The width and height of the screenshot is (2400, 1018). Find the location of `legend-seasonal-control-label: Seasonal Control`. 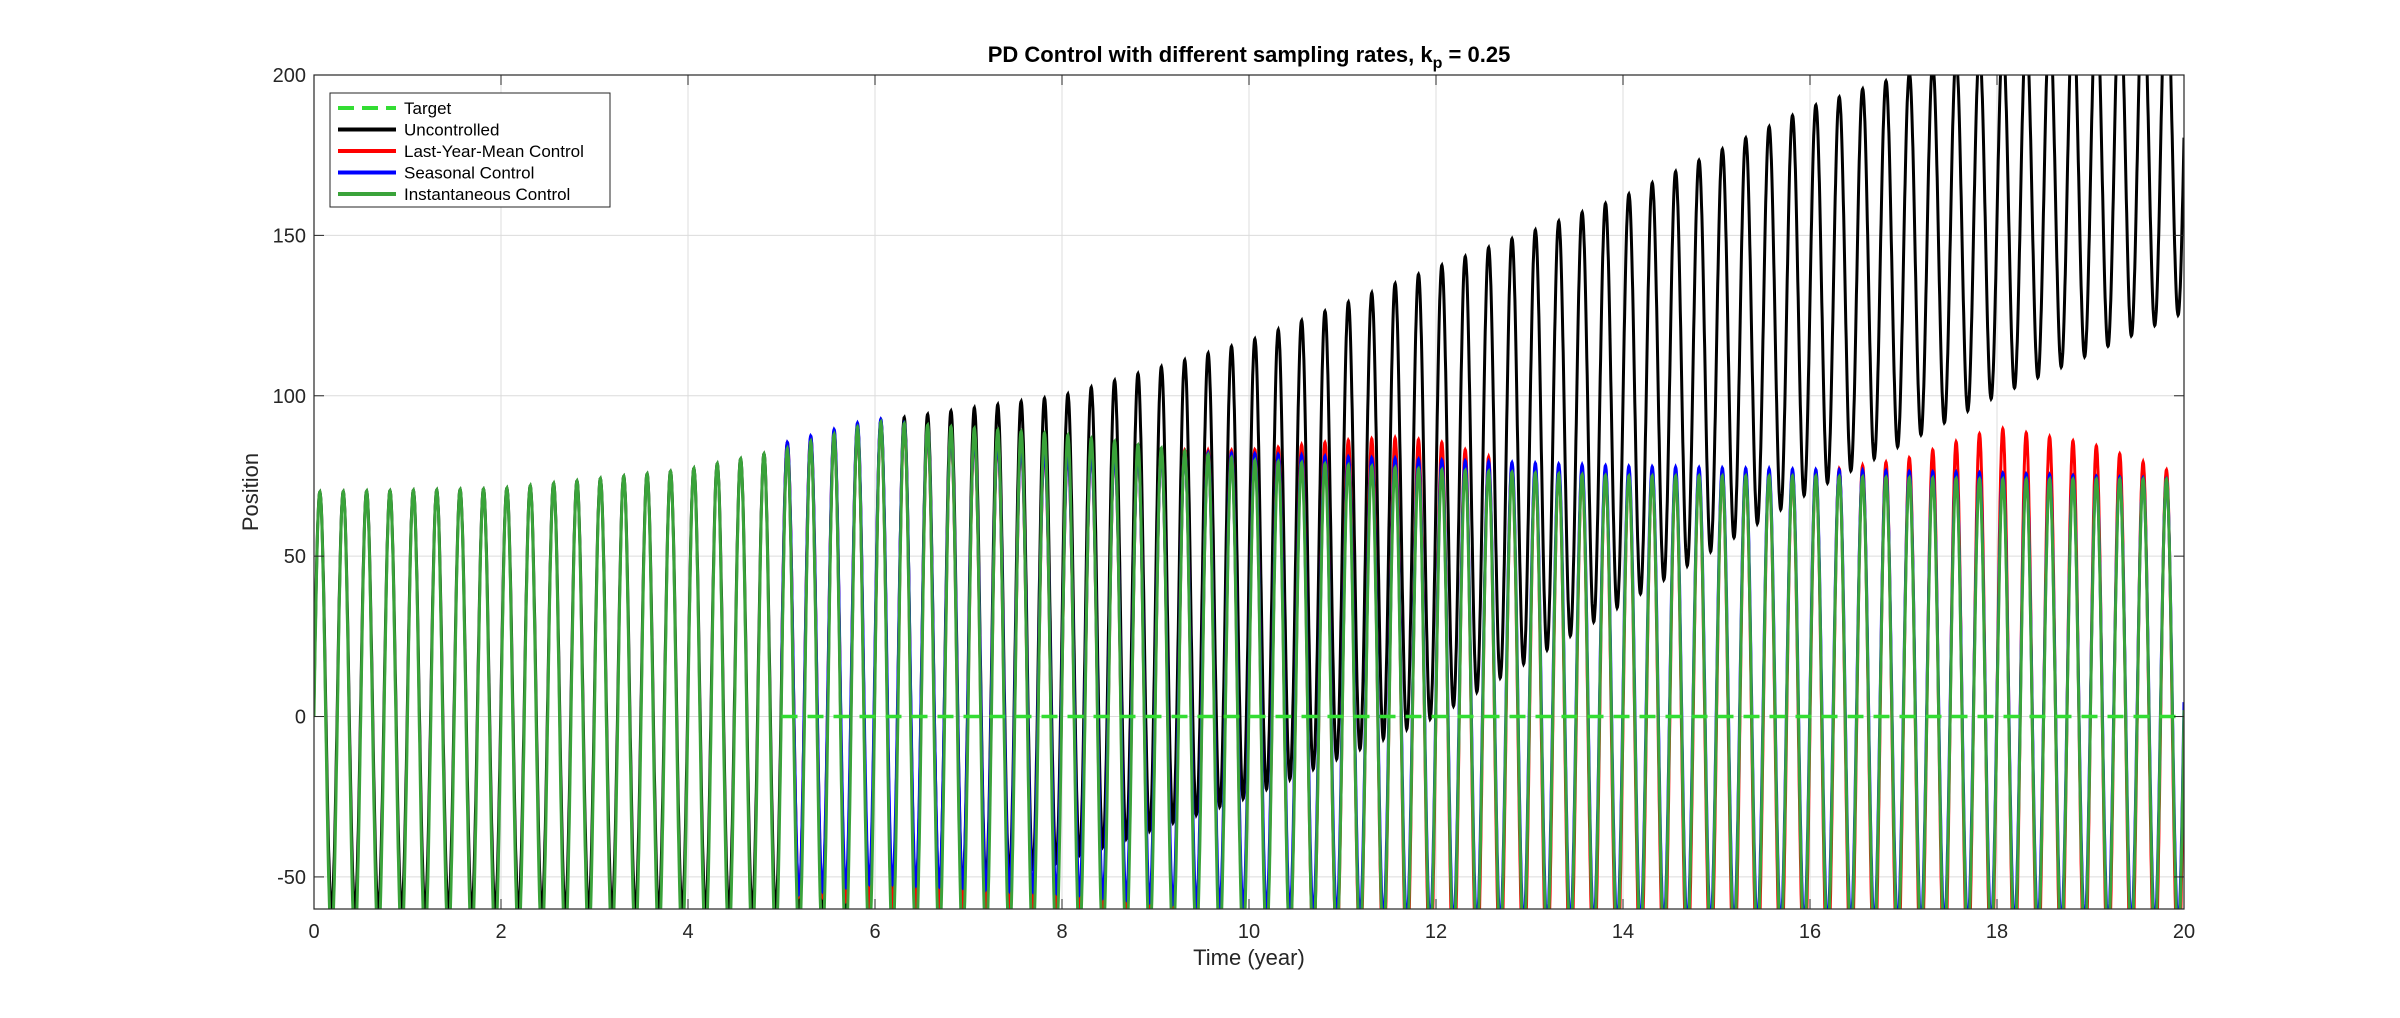

legend-seasonal-control-label: Seasonal Control is located at coordinates (469, 173).